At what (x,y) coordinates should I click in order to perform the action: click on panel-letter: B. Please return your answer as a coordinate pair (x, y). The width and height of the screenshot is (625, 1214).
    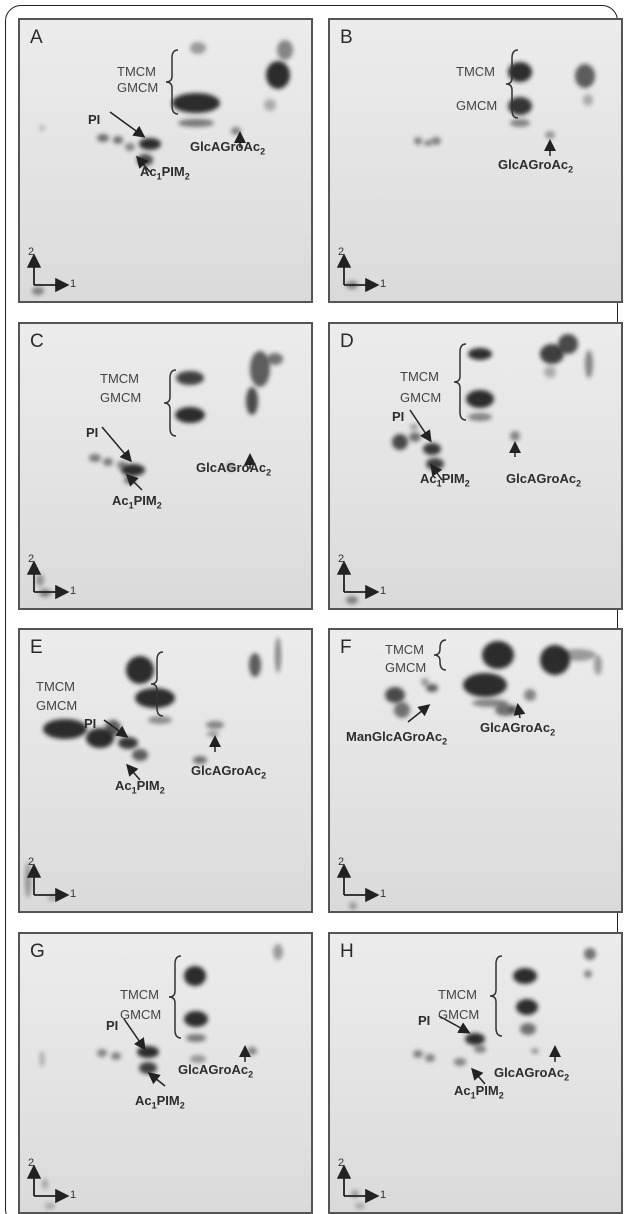
    Looking at the image, I should click on (346, 37).